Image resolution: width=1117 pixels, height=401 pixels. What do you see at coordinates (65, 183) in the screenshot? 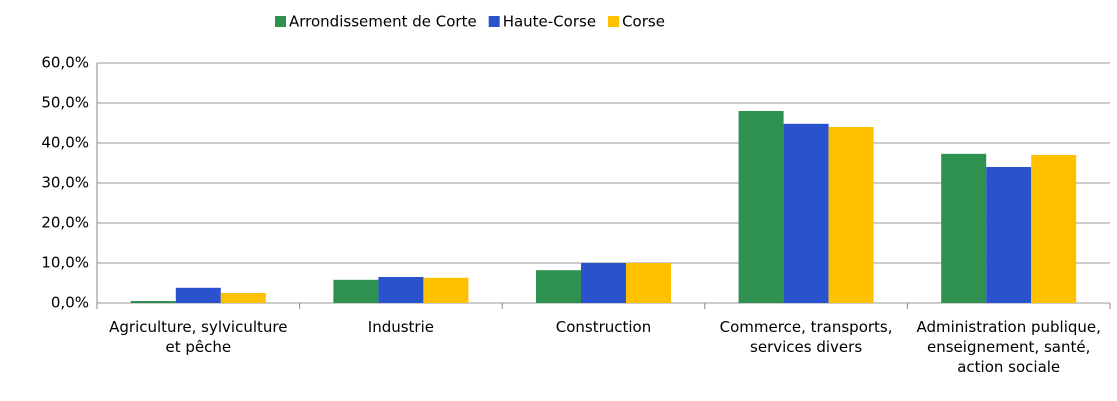
I see `y-tick-label: 30,0%` at bounding box center [65, 183].